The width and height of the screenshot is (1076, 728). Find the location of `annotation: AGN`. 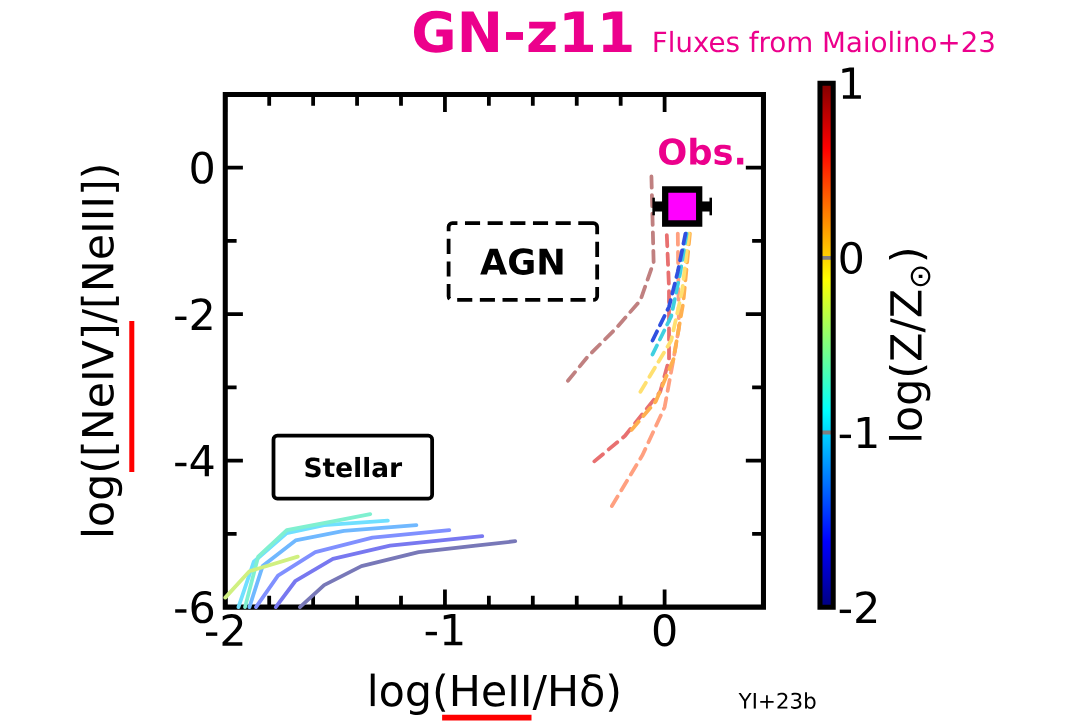

annotation: AGN is located at coordinates (521, 261).